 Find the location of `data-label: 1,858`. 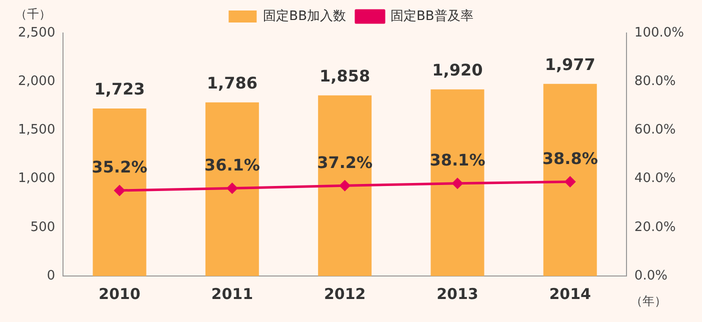

data-label: 1,858 is located at coordinates (345, 76).